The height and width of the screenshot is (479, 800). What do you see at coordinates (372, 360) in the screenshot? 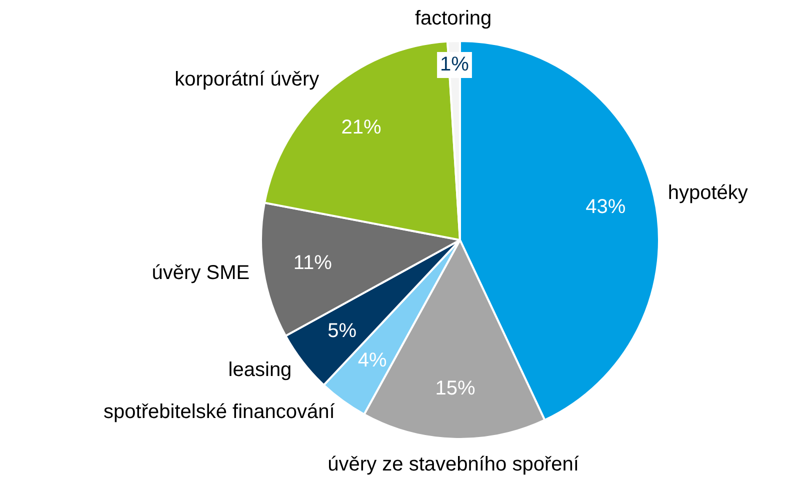
I see `data-label: 4%` at bounding box center [372, 360].